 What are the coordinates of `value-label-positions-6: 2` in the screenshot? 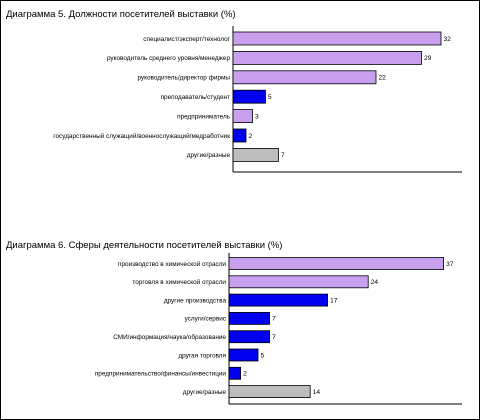 It's located at (251, 136).